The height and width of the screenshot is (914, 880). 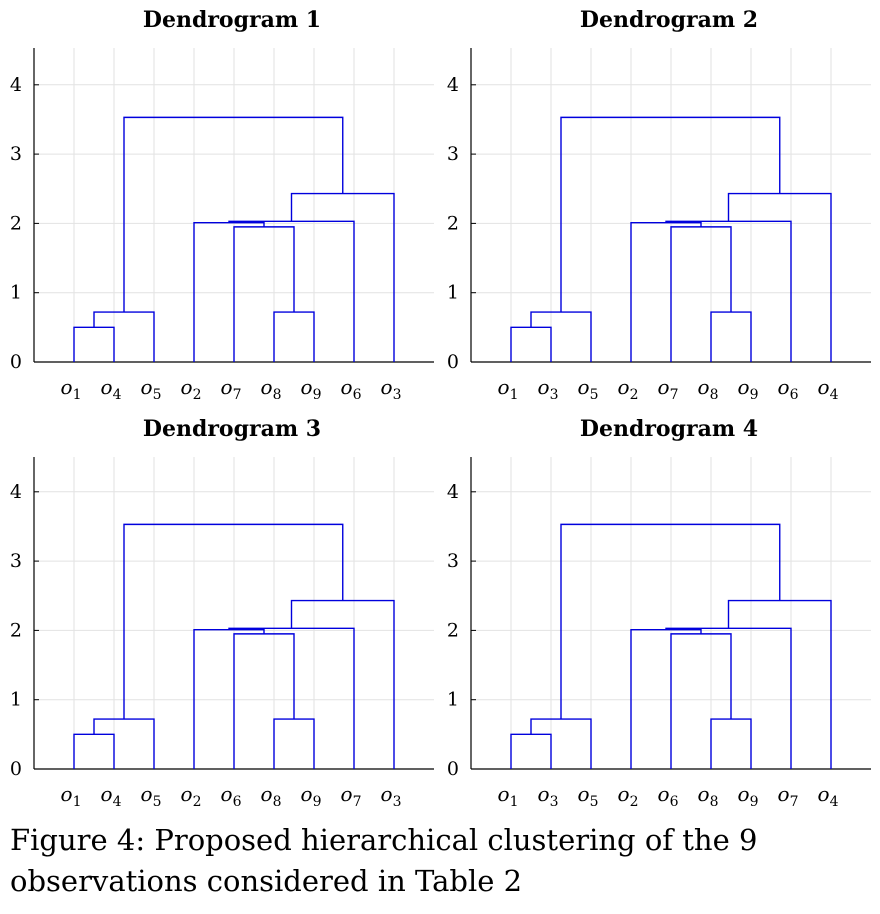 I want to click on panel-title: Dendrogram 2, so click(x=669, y=20).